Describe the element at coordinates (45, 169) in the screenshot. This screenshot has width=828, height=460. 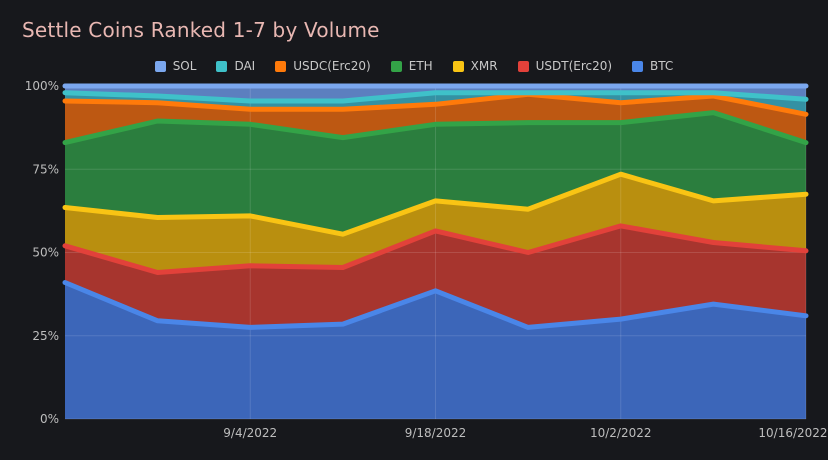
I see `y-tick-label: 75%` at that location.